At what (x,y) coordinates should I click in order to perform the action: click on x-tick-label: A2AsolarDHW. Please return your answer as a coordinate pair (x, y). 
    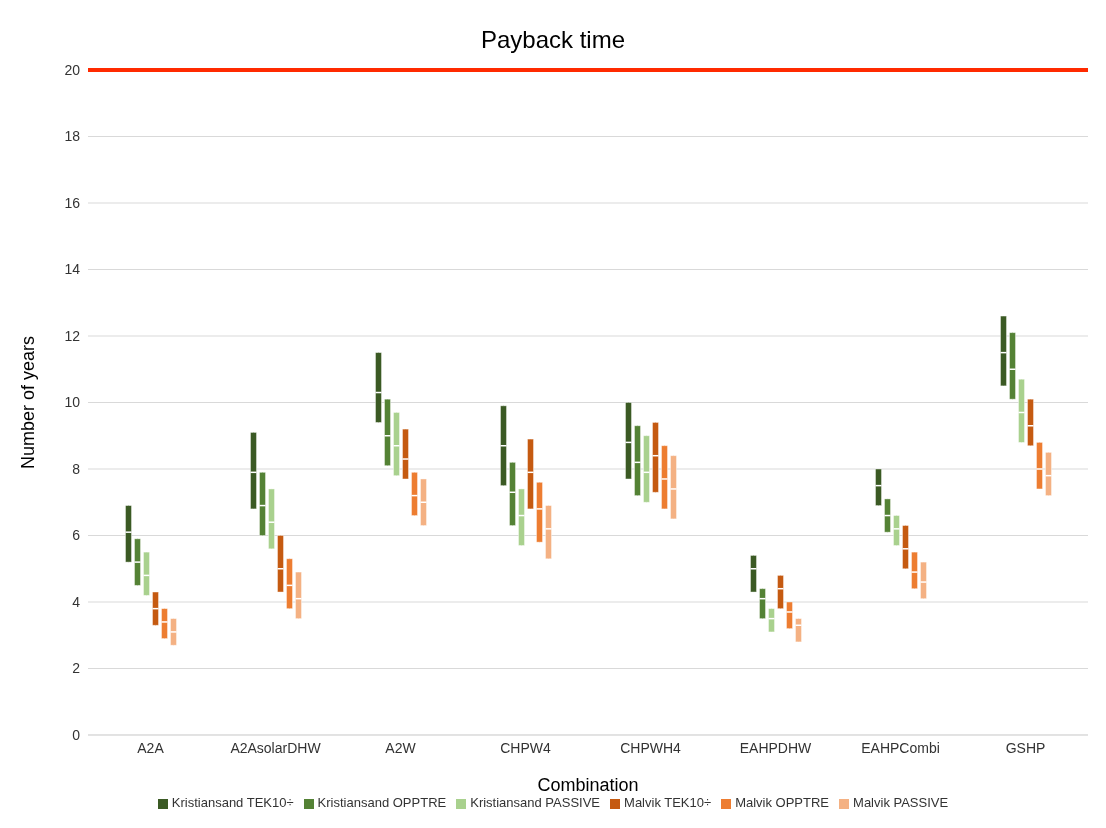
    Looking at the image, I should click on (276, 747).